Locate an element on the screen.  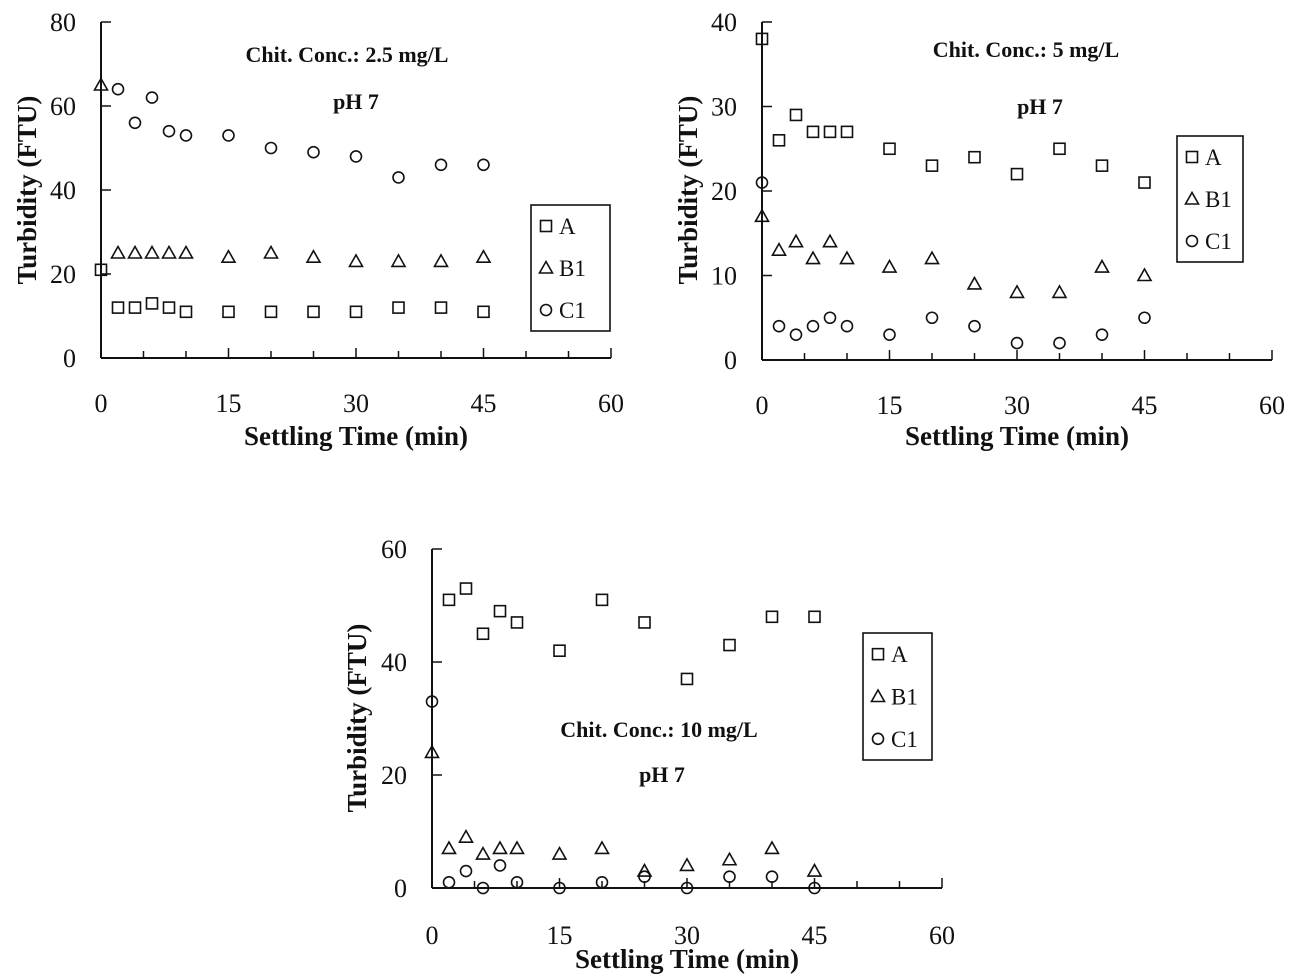
legend-box is located at coordinates (570, 268).